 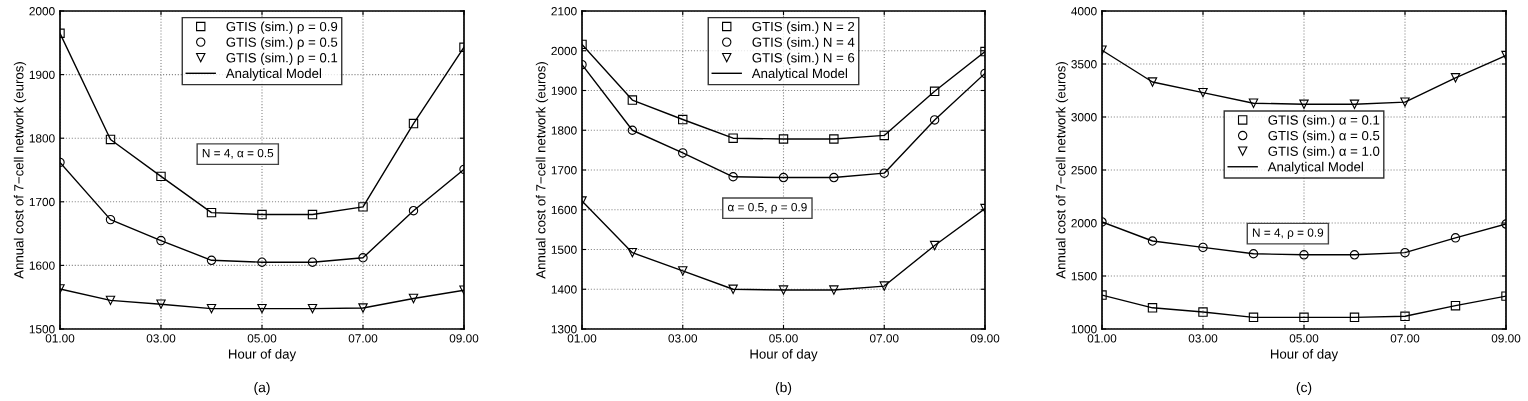 I want to click on y-tick-label: 1400, so click(x=564, y=289).